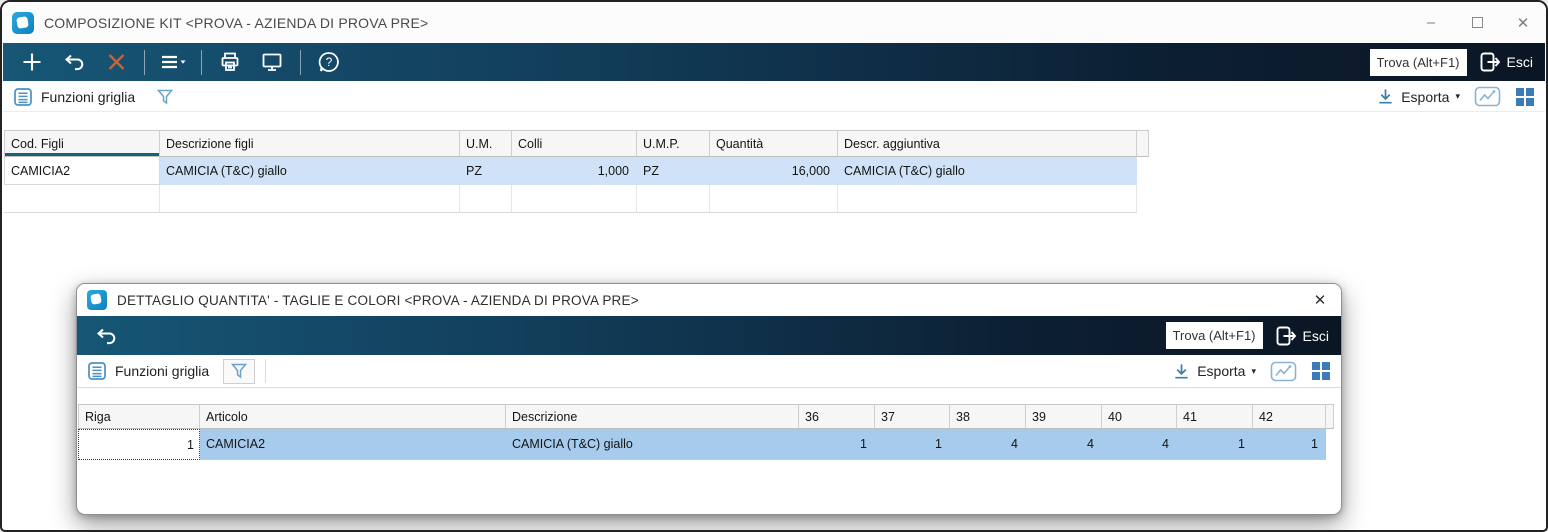  I want to click on column-header-descr-aggiuntiva: Descr. aggiuntiva, so click(987, 143).